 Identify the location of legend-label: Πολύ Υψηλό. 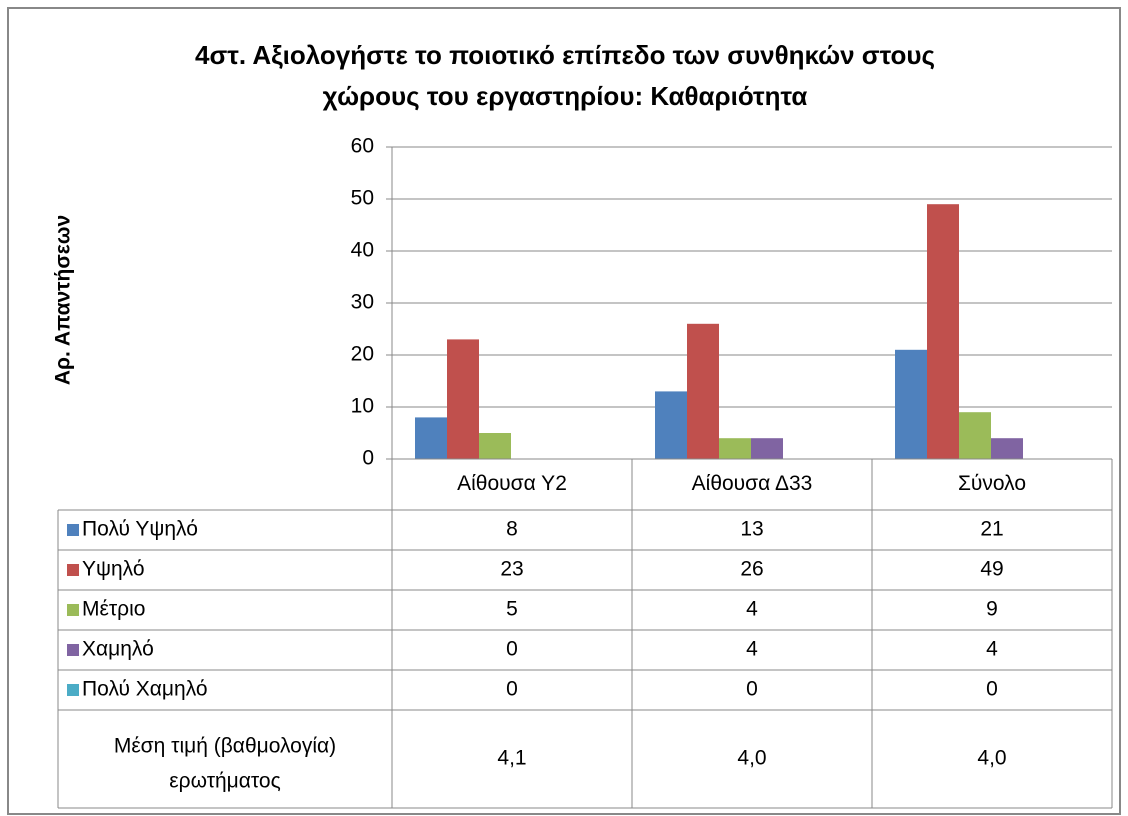
(140, 529).